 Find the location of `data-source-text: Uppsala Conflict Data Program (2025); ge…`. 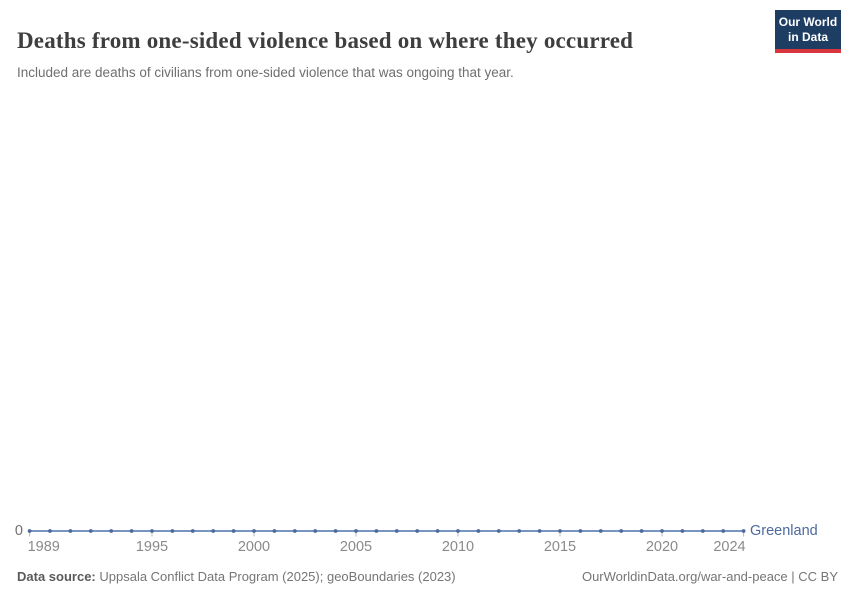

data-source-text: Uppsala Conflict Data Program (2025); ge… is located at coordinates (275, 576).